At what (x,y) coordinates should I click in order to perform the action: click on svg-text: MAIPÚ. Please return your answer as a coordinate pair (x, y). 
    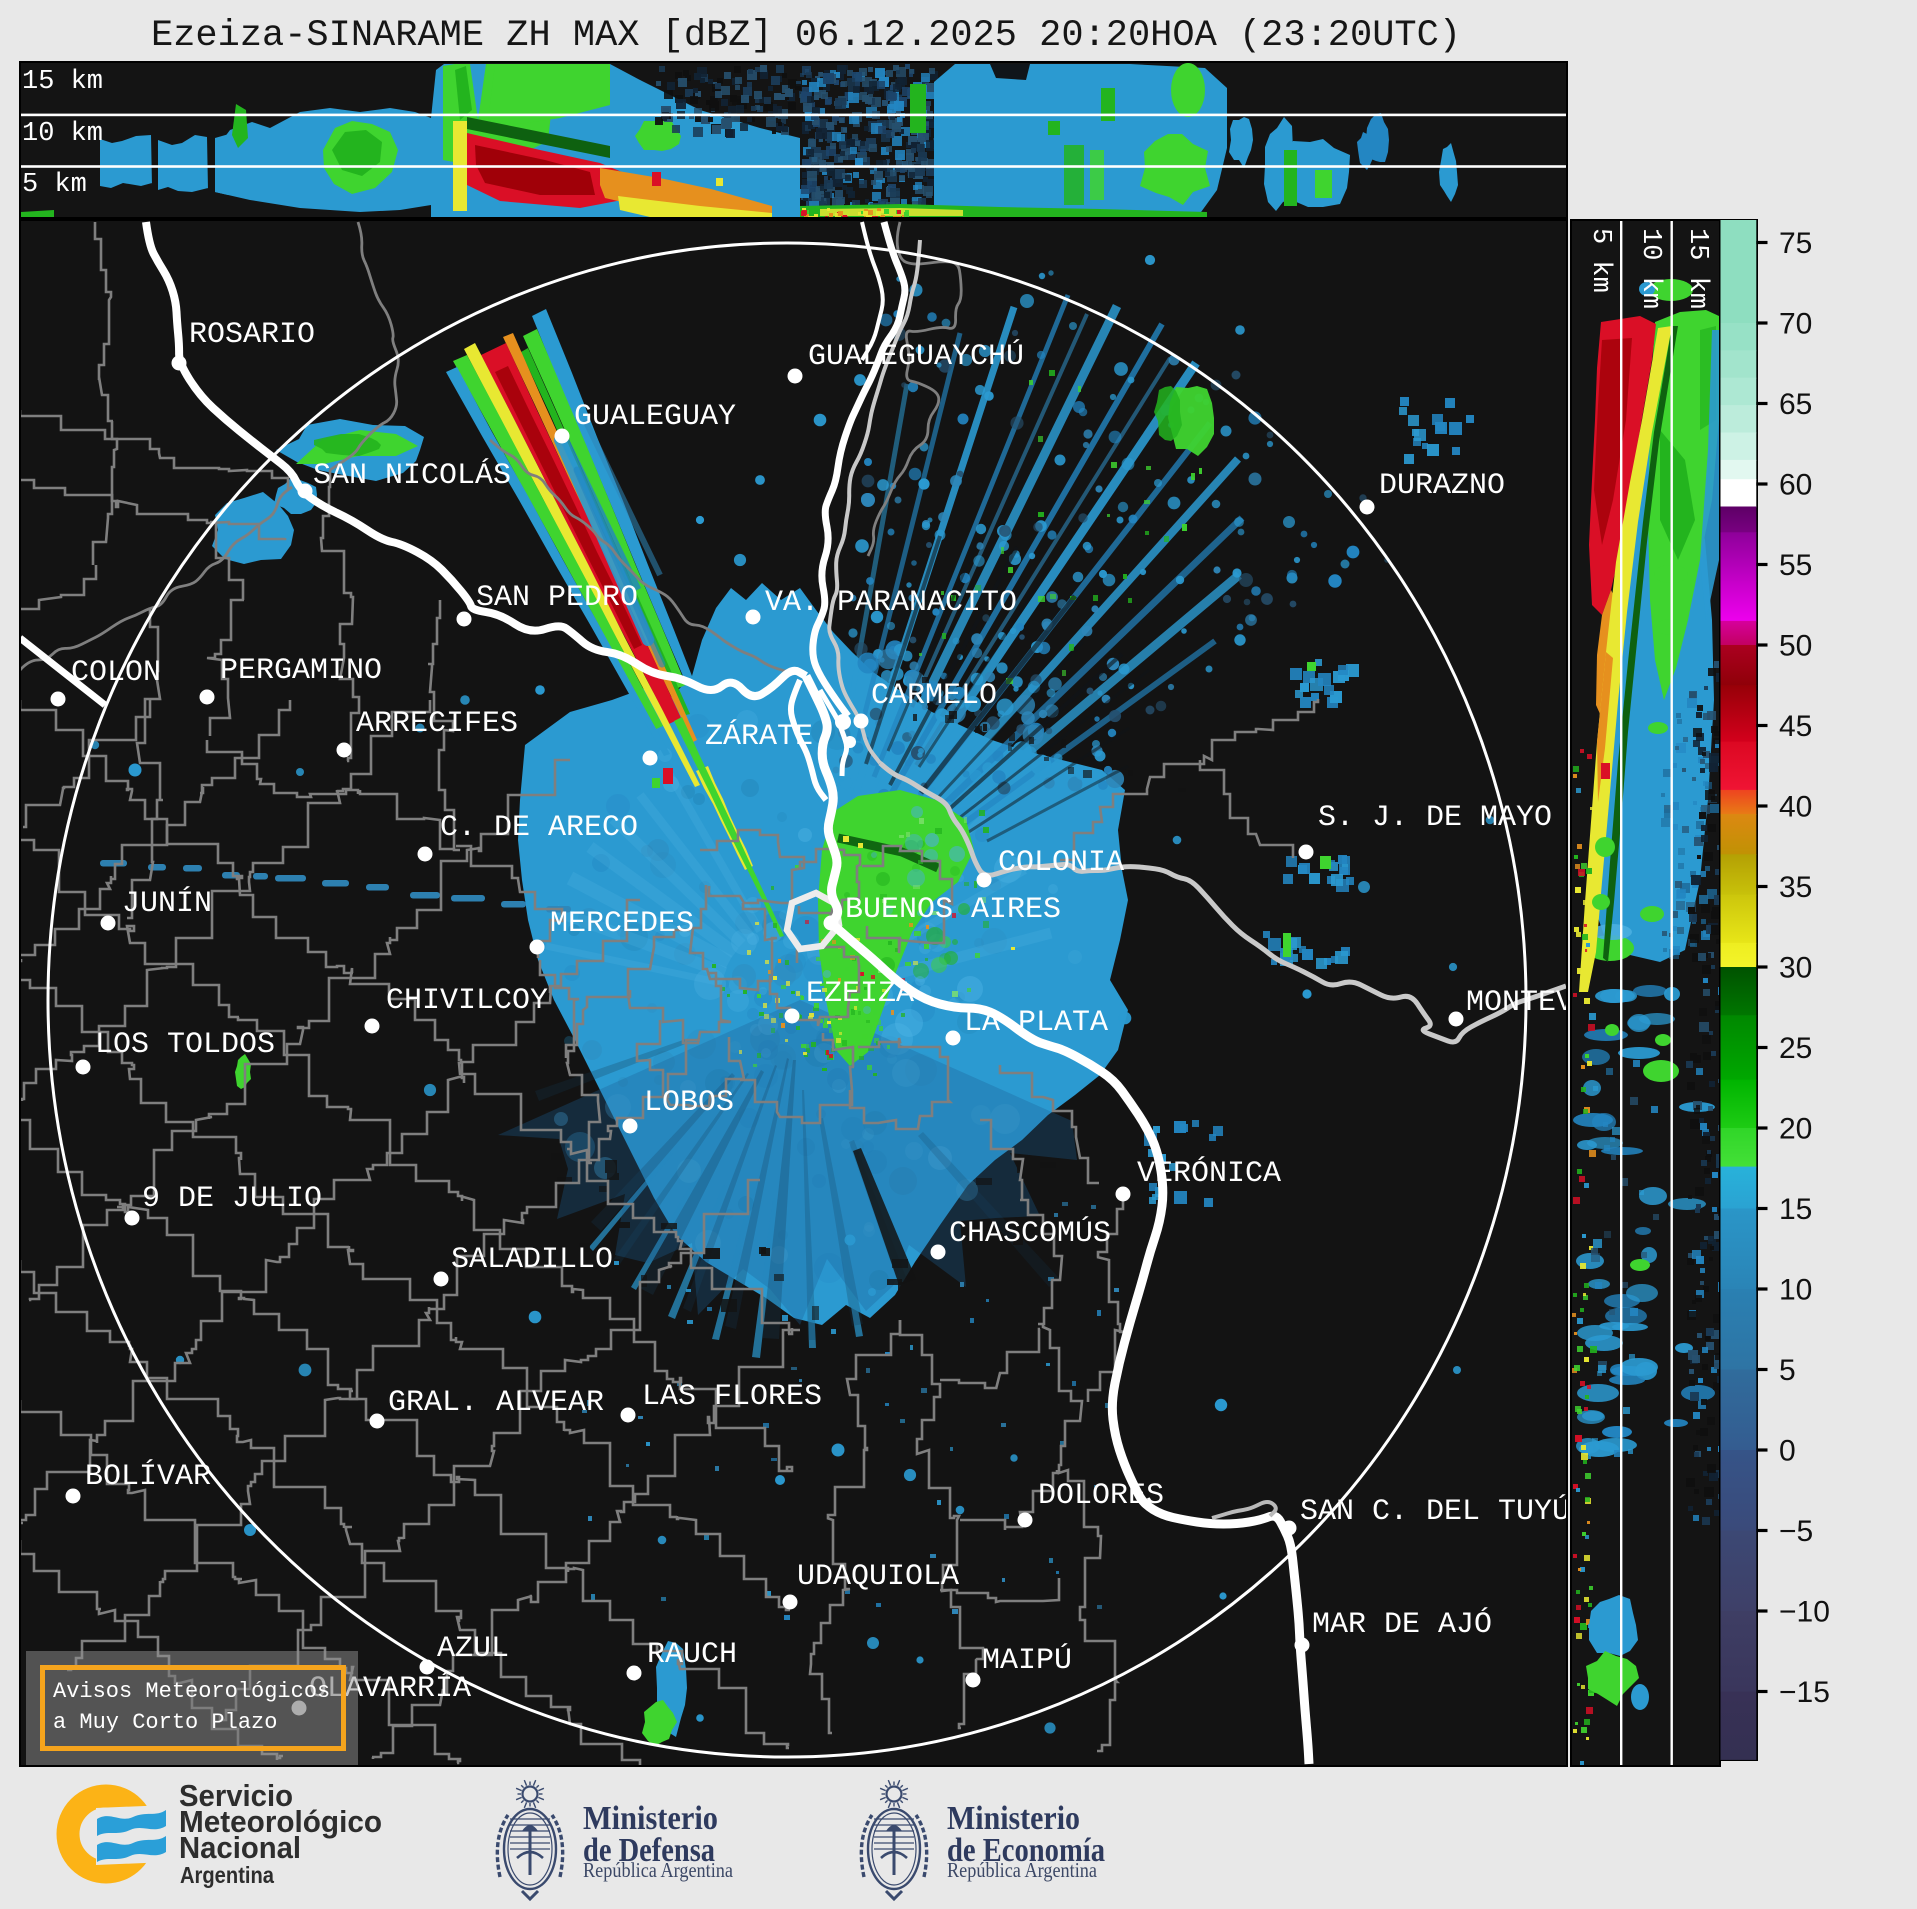
    Looking at the image, I should click on (1027, 1660).